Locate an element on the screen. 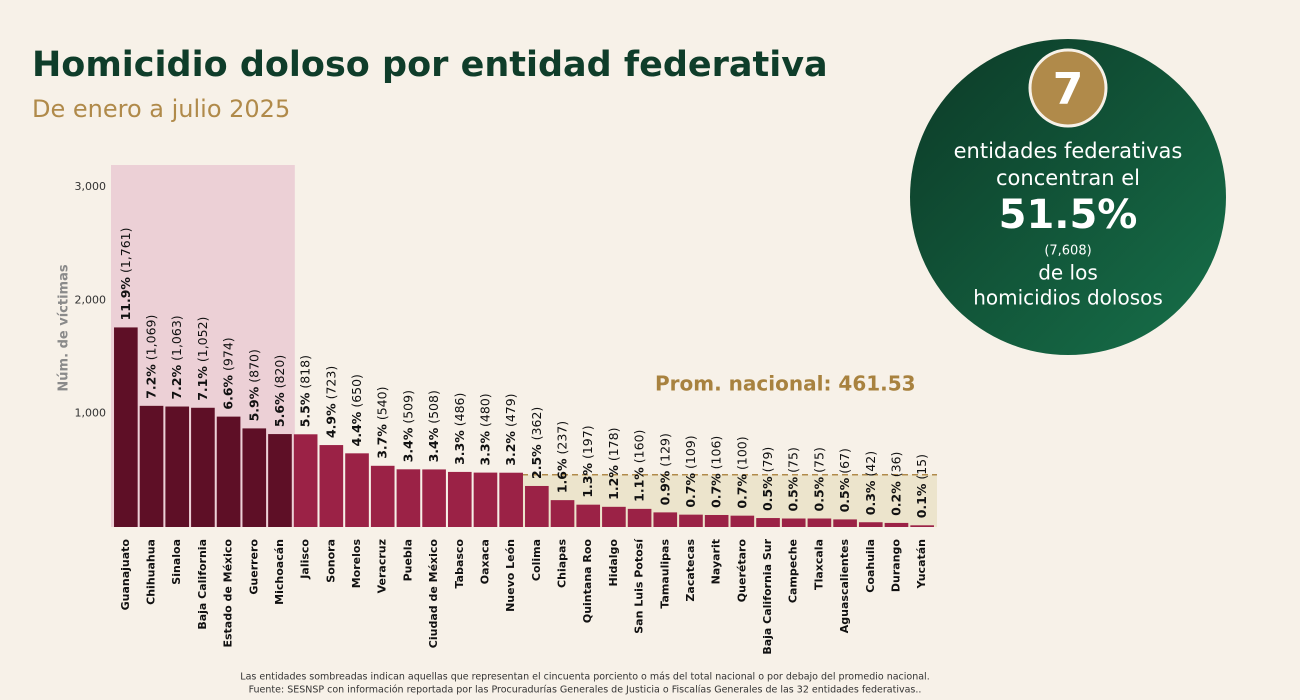 The width and height of the screenshot is (1300, 700). percent-label: 3.4% is located at coordinates (433, 444).